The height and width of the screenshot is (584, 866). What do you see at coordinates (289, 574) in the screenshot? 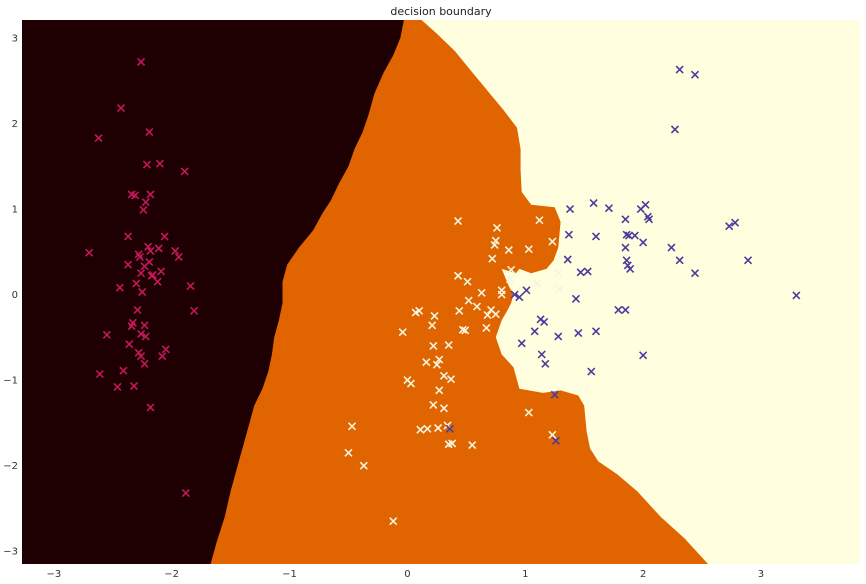
I see `x-tick-label: −1` at bounding box center [289, 574].